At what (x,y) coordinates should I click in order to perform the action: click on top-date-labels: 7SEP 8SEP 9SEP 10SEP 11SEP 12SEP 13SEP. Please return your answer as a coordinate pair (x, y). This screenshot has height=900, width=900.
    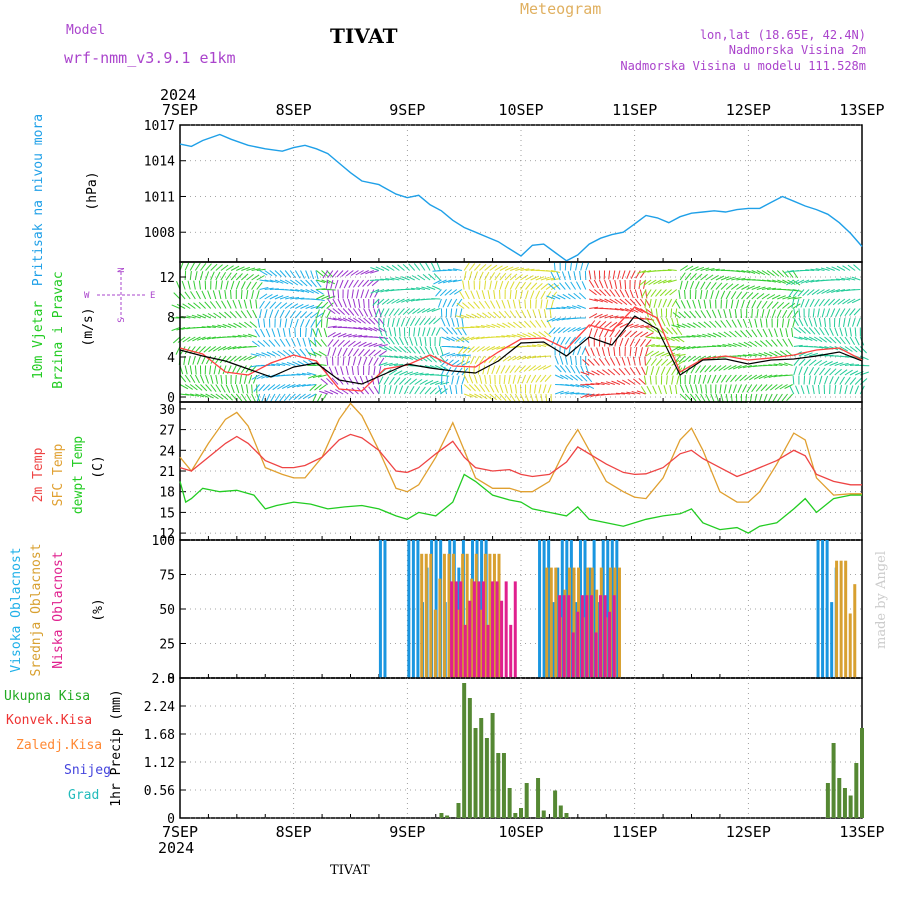
    Looking at the image, I should click on (523, 110).